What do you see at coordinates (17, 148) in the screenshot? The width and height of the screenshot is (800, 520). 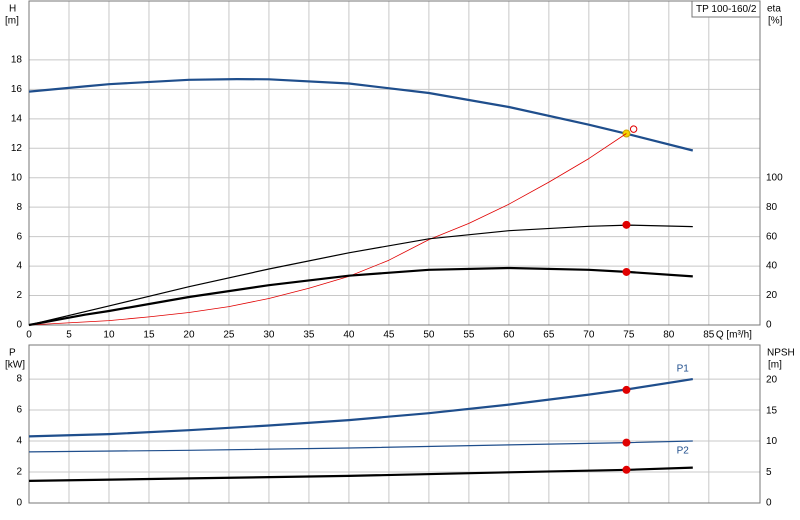 I see `y-tick-label: 12` at bounding box center [17, 148].